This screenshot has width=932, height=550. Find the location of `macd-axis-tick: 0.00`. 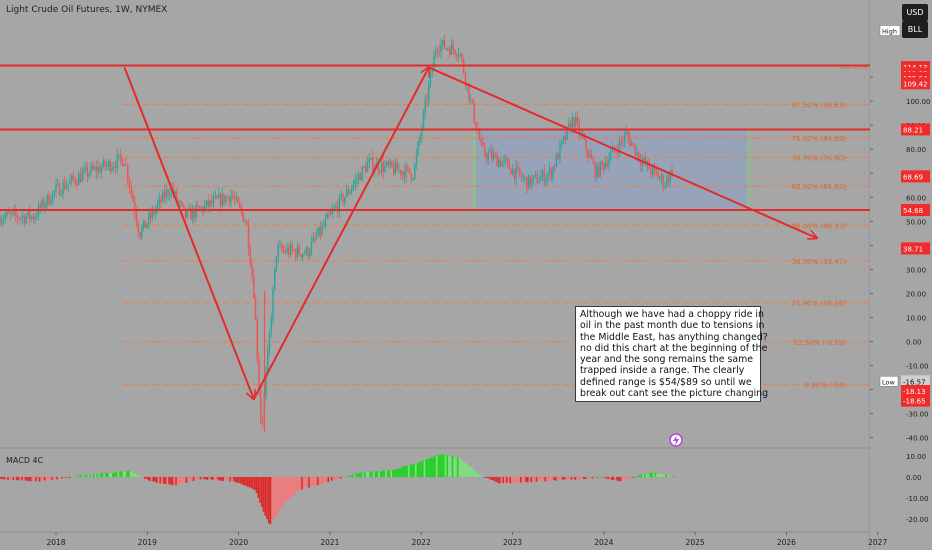

macd-axis-tick: 0.00 is located at coordinates (914, 478).